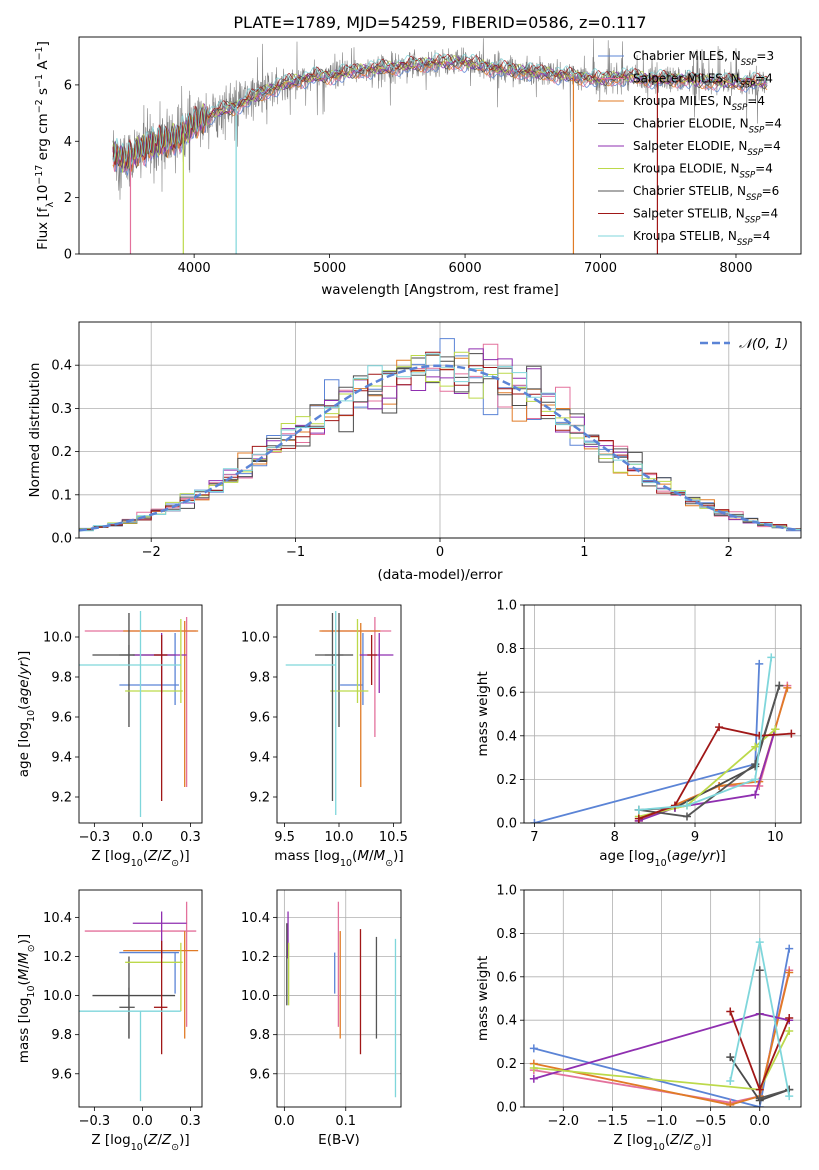 The width and height of the screenshot is (819, 1170). I want to click on series-salpeter-stelib, so click(715, 773).